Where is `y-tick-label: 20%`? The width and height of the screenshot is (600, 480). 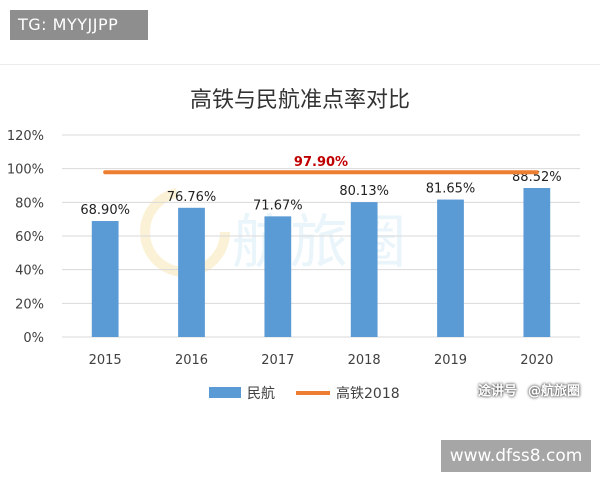
y-tick-label: 20% is located at coordinates (29, 304).